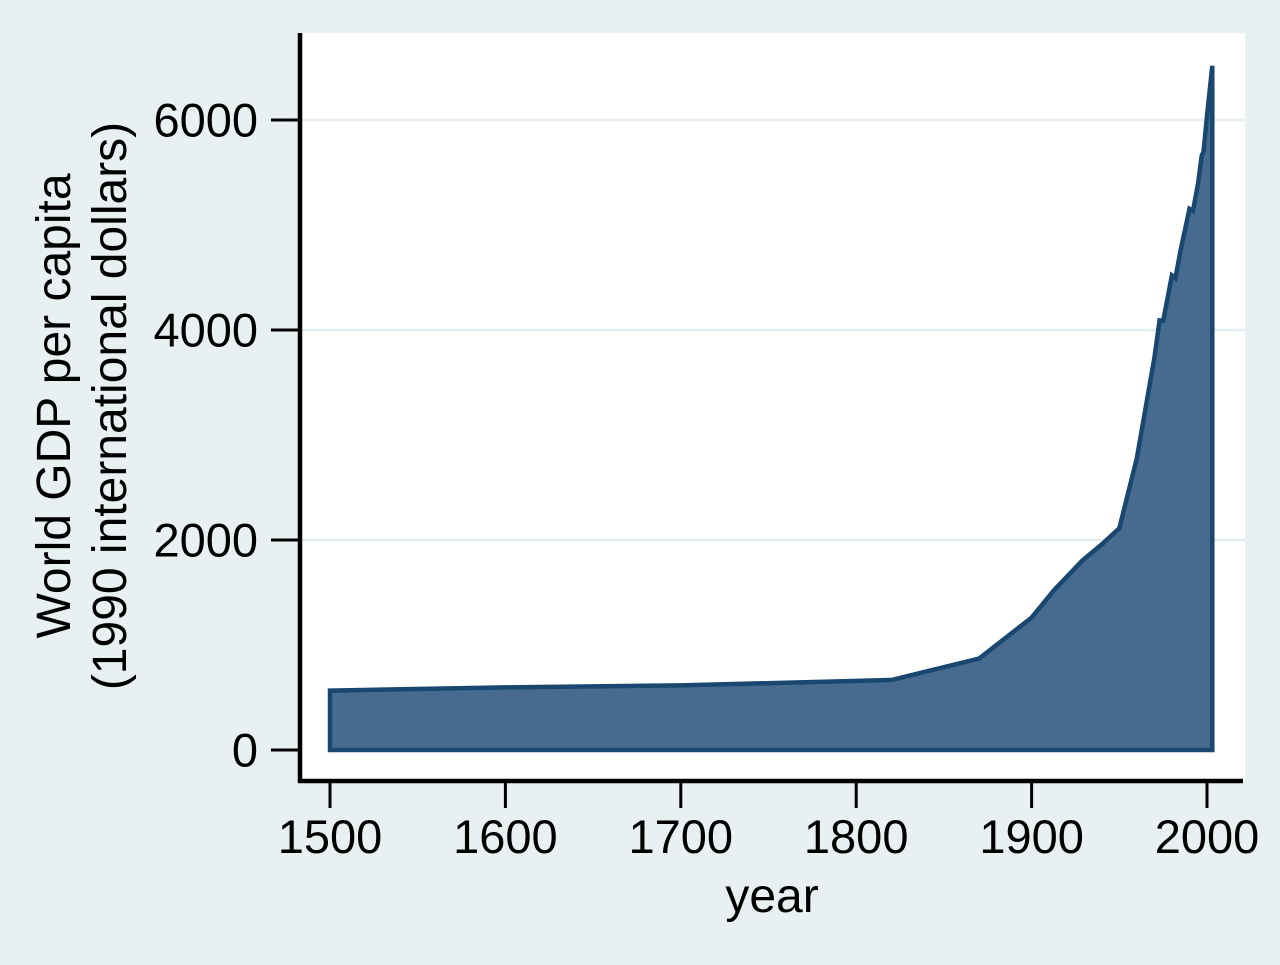 The width and height of the screenshot is (1280, 965). I want to click on x-tick-label-1500: 1500, so click(330, 836).